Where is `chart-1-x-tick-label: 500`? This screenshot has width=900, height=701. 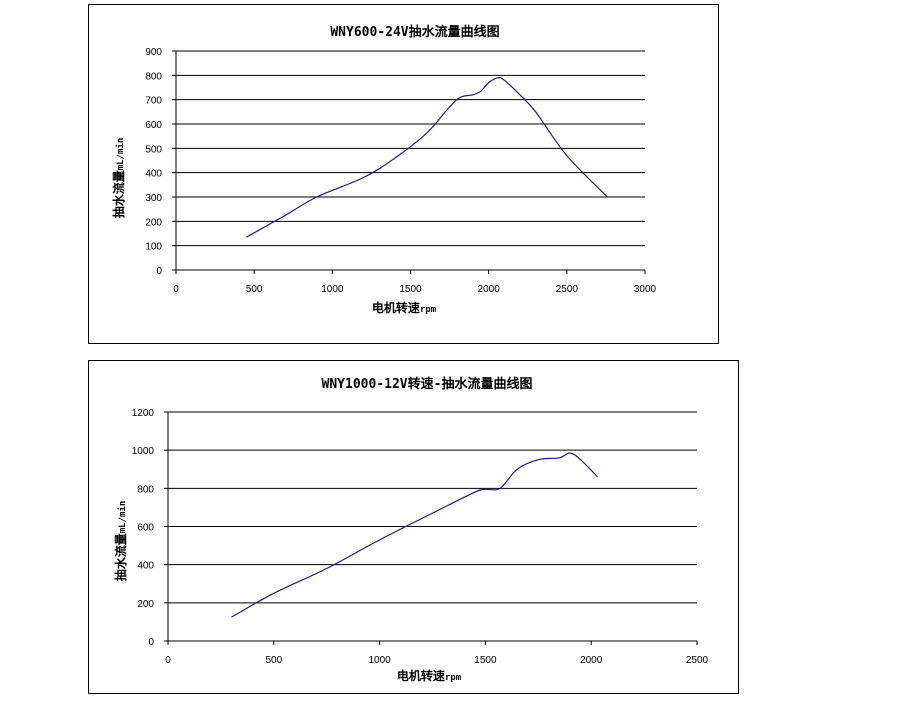
chart-1-x-tick-label: 500 is located at coordinates (254, 289).